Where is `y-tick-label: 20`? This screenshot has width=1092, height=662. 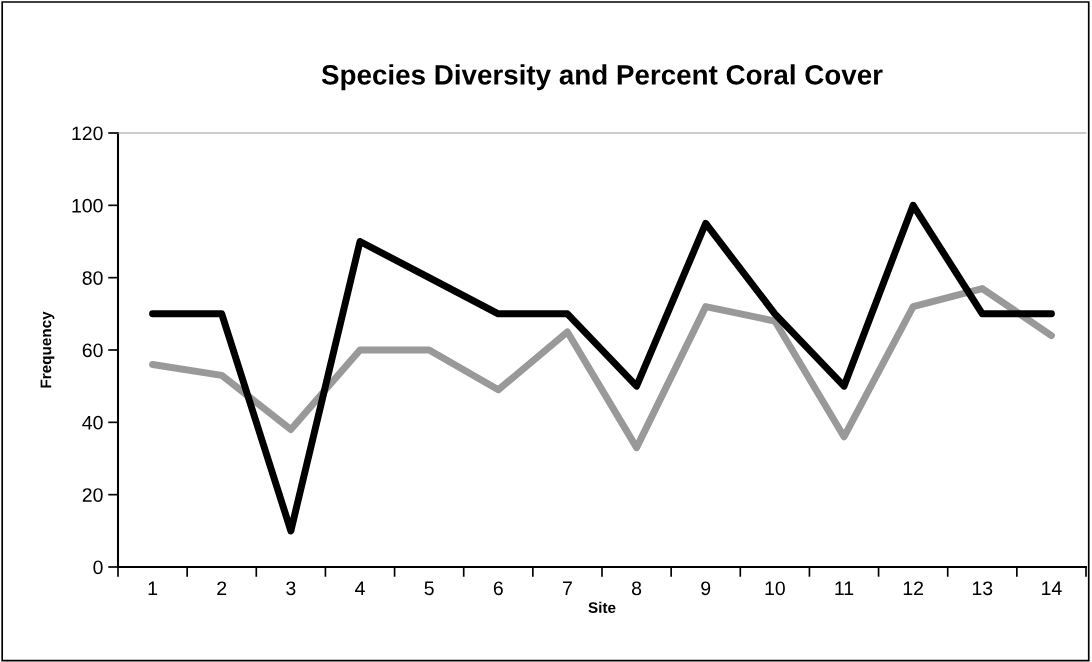 y-tick-label: 20 is located at coordinates (92, 495).